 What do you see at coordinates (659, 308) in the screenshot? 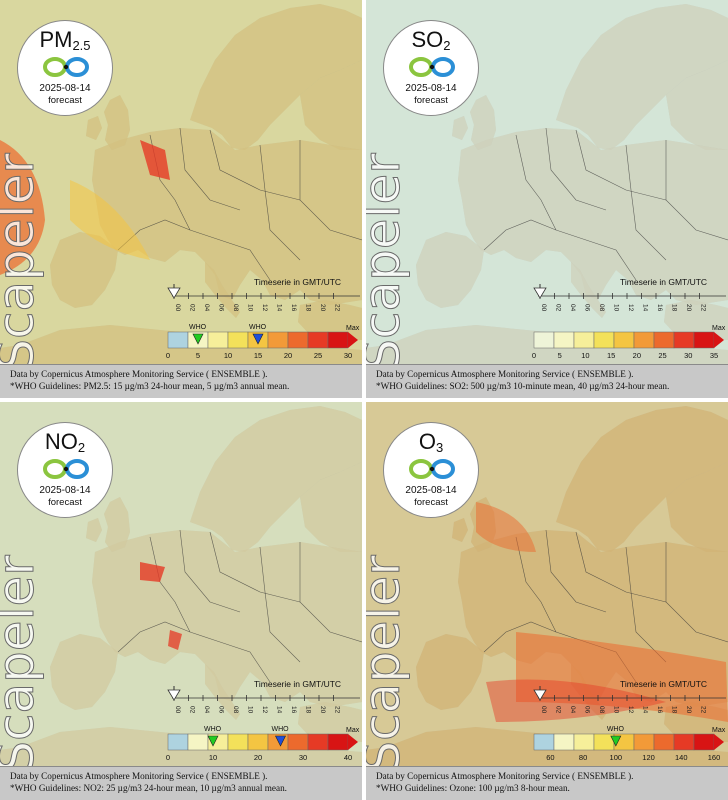
I see `hour-label: 16` at bounding box center [659, 308].